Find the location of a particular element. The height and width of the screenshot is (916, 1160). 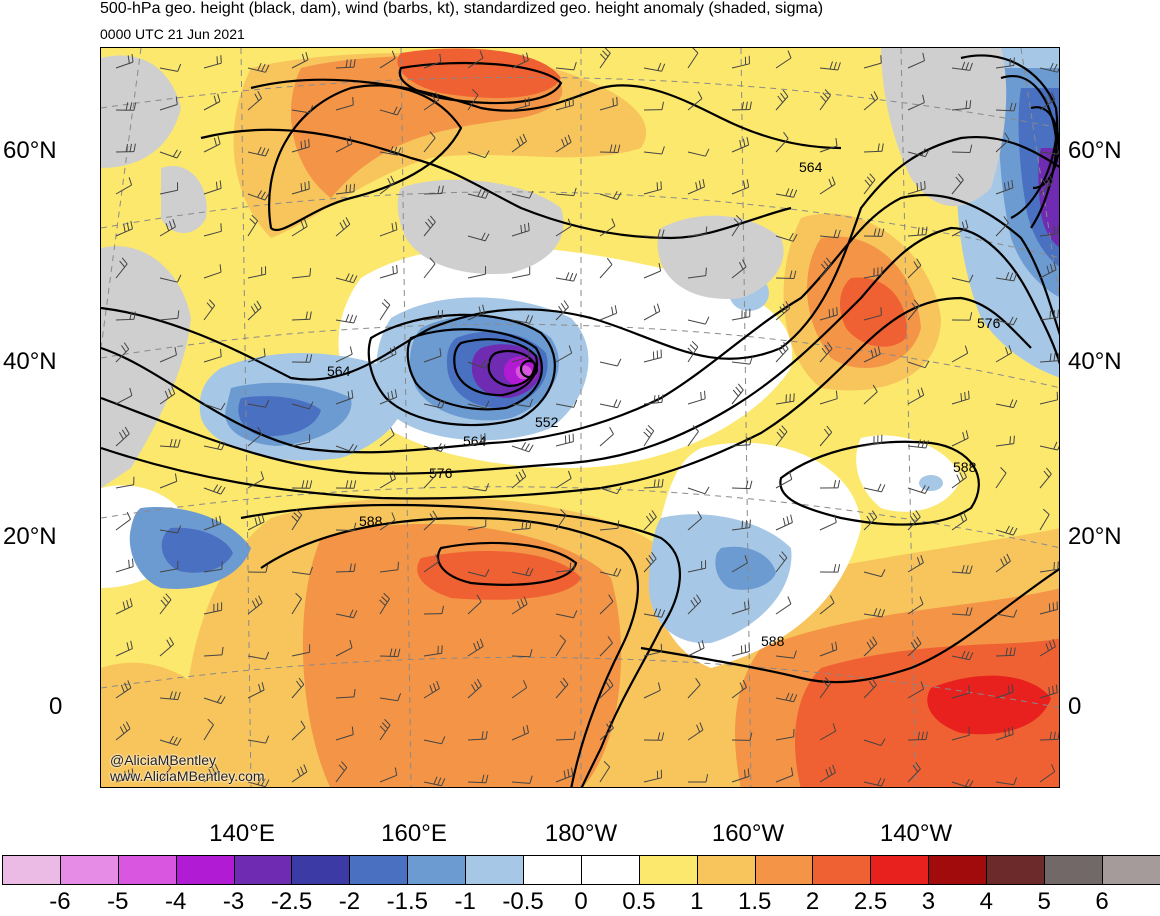

lat-label-right: 0 is located at coordinates (1074, 707).